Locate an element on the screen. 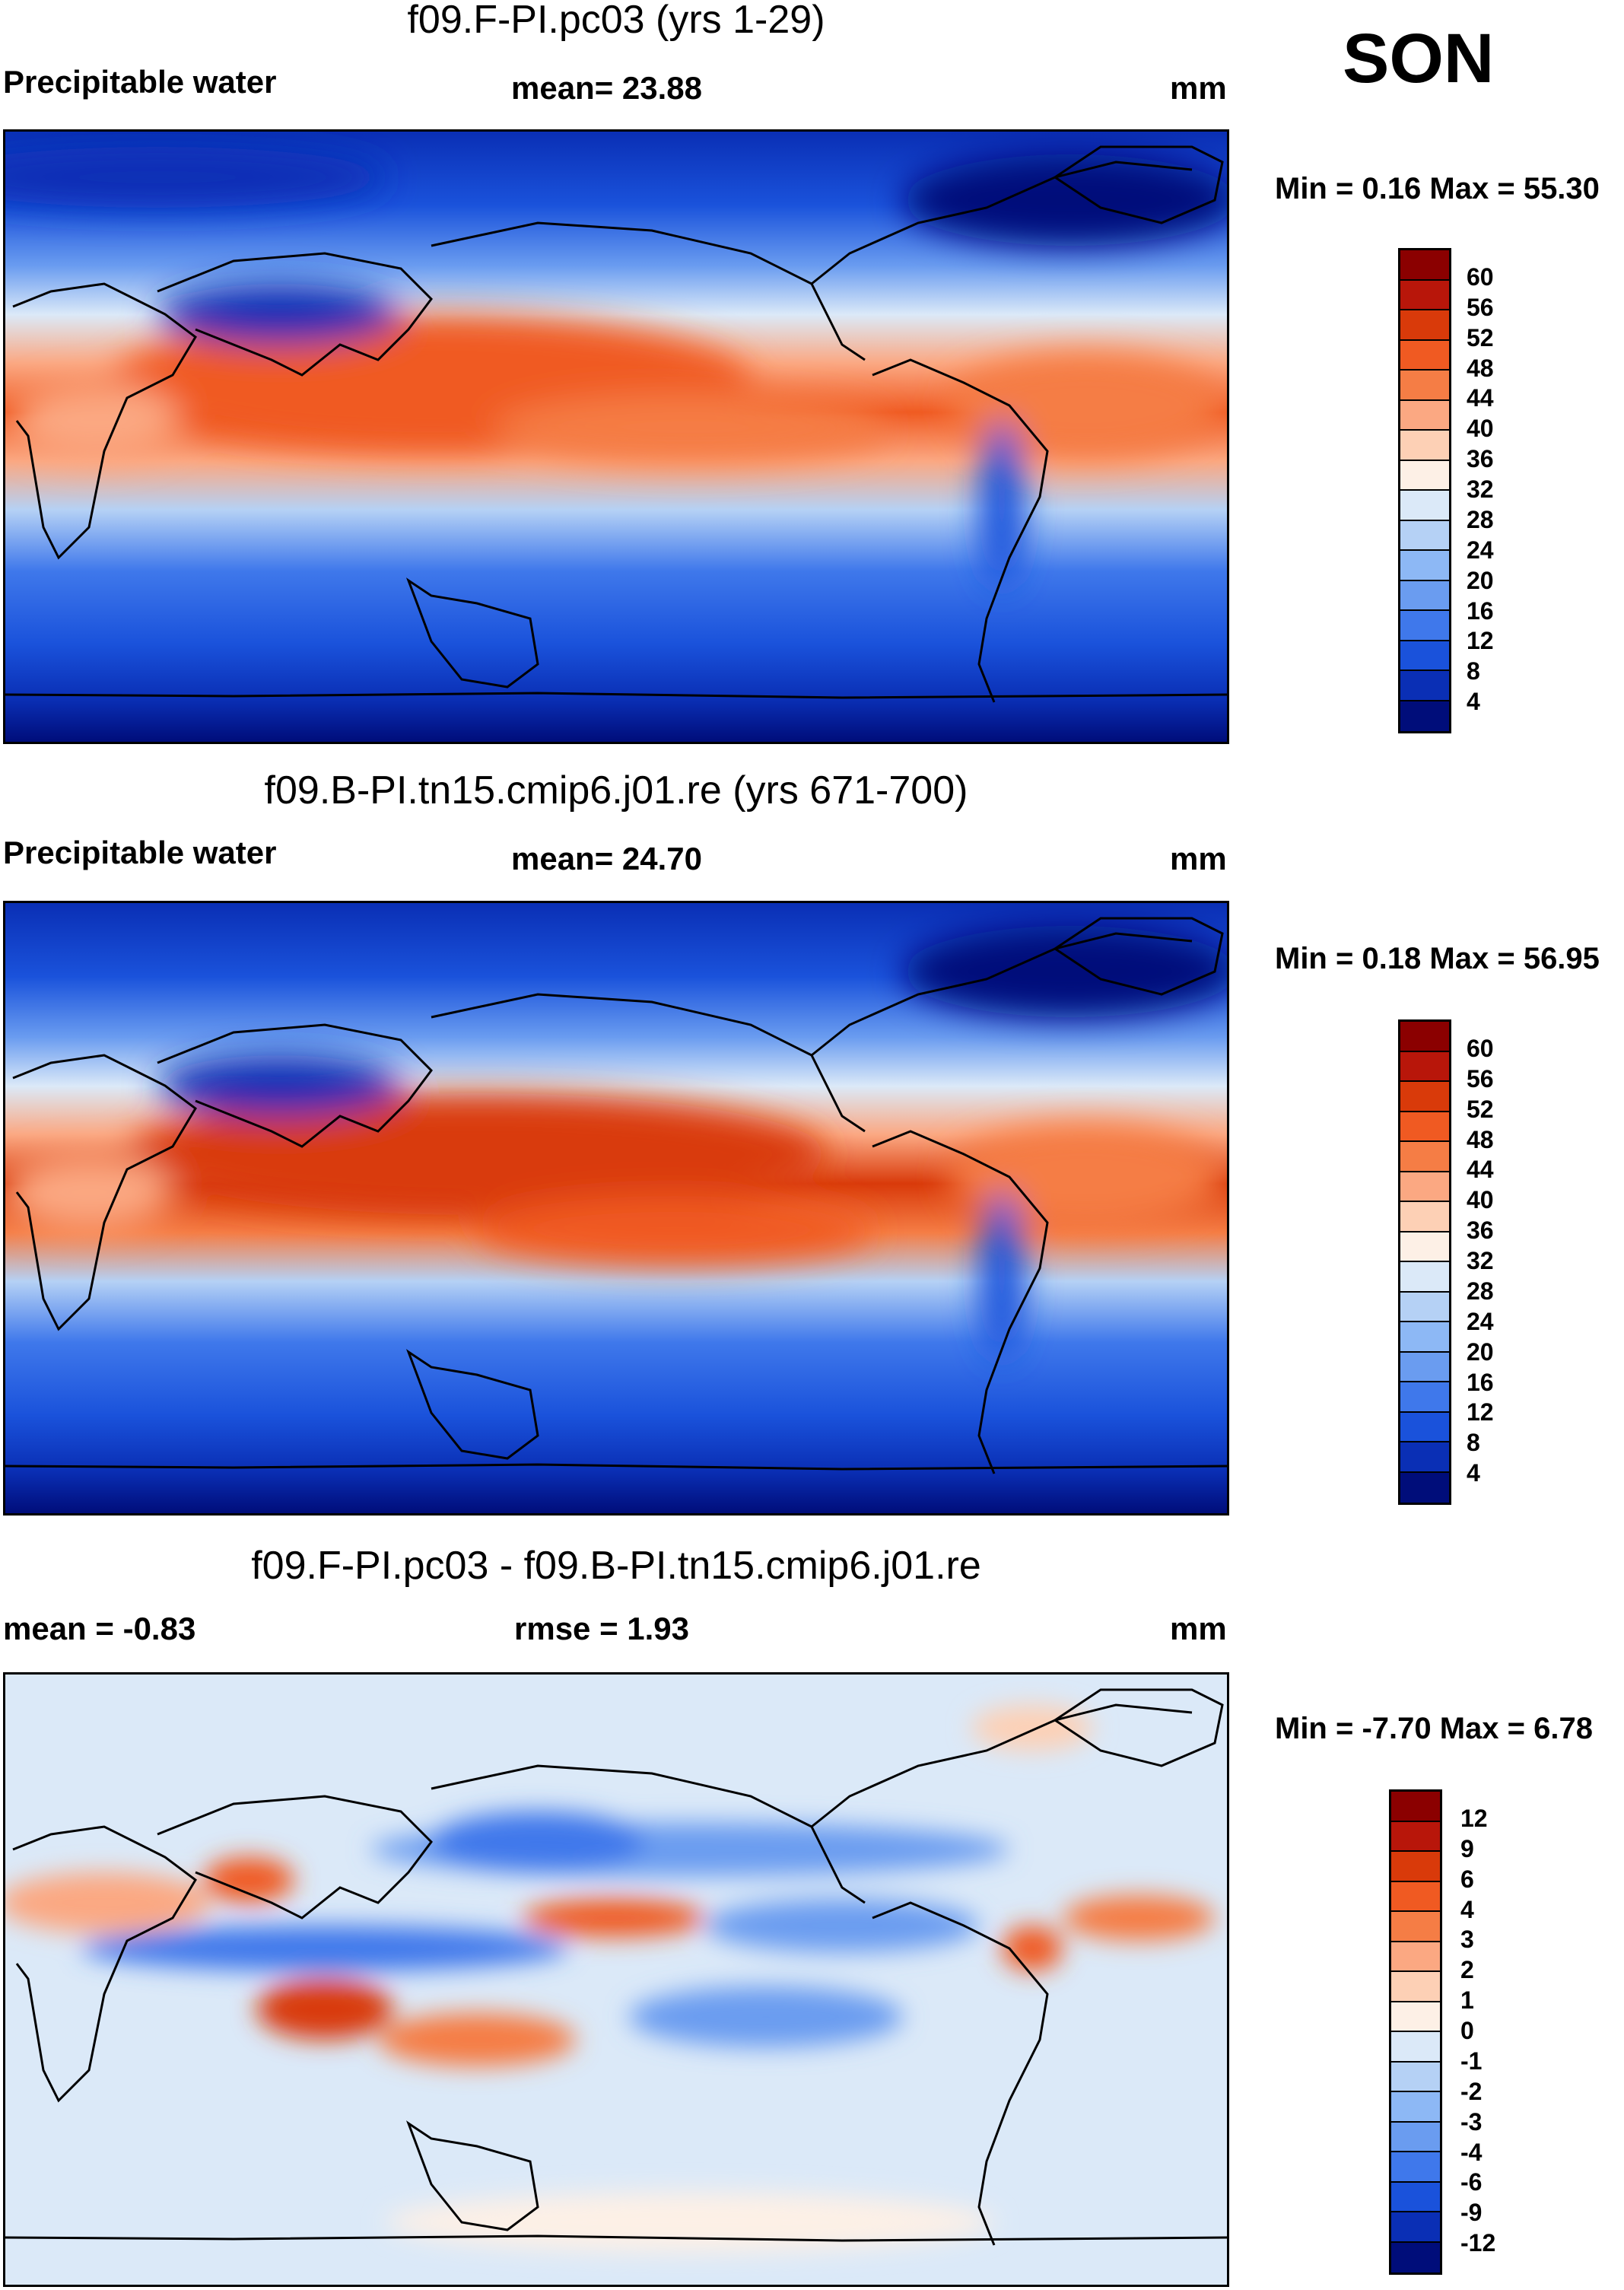 The width and height of the screenshot is (1624, 2290). colorbar-tick-label: -3 is located at coordinates (1471, 2121).